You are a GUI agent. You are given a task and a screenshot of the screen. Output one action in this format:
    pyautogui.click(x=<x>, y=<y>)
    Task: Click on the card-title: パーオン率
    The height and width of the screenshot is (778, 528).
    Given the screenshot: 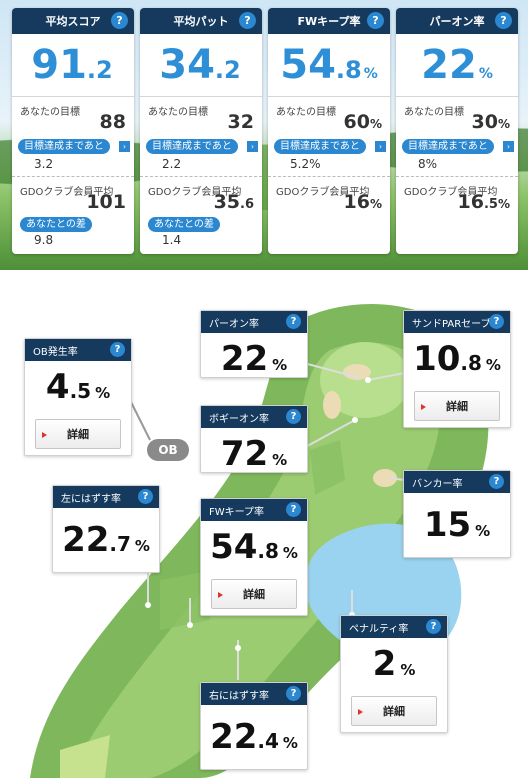 What is the action you would take?
    pyautogui.click(x=457, y=21)
    